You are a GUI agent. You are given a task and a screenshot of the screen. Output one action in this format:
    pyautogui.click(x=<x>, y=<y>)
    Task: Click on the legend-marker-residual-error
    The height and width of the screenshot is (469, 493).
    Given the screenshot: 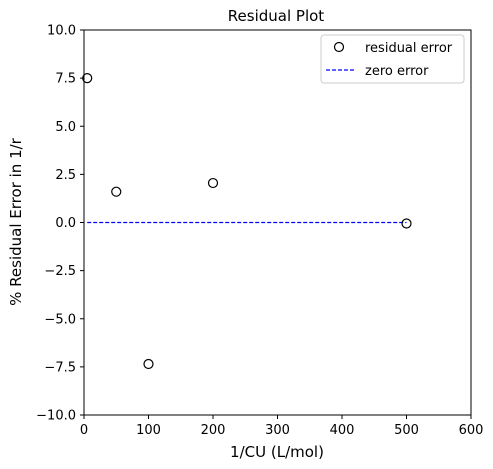 What is the action you would take?
    pyautogui.click(x=339, y=47)
    